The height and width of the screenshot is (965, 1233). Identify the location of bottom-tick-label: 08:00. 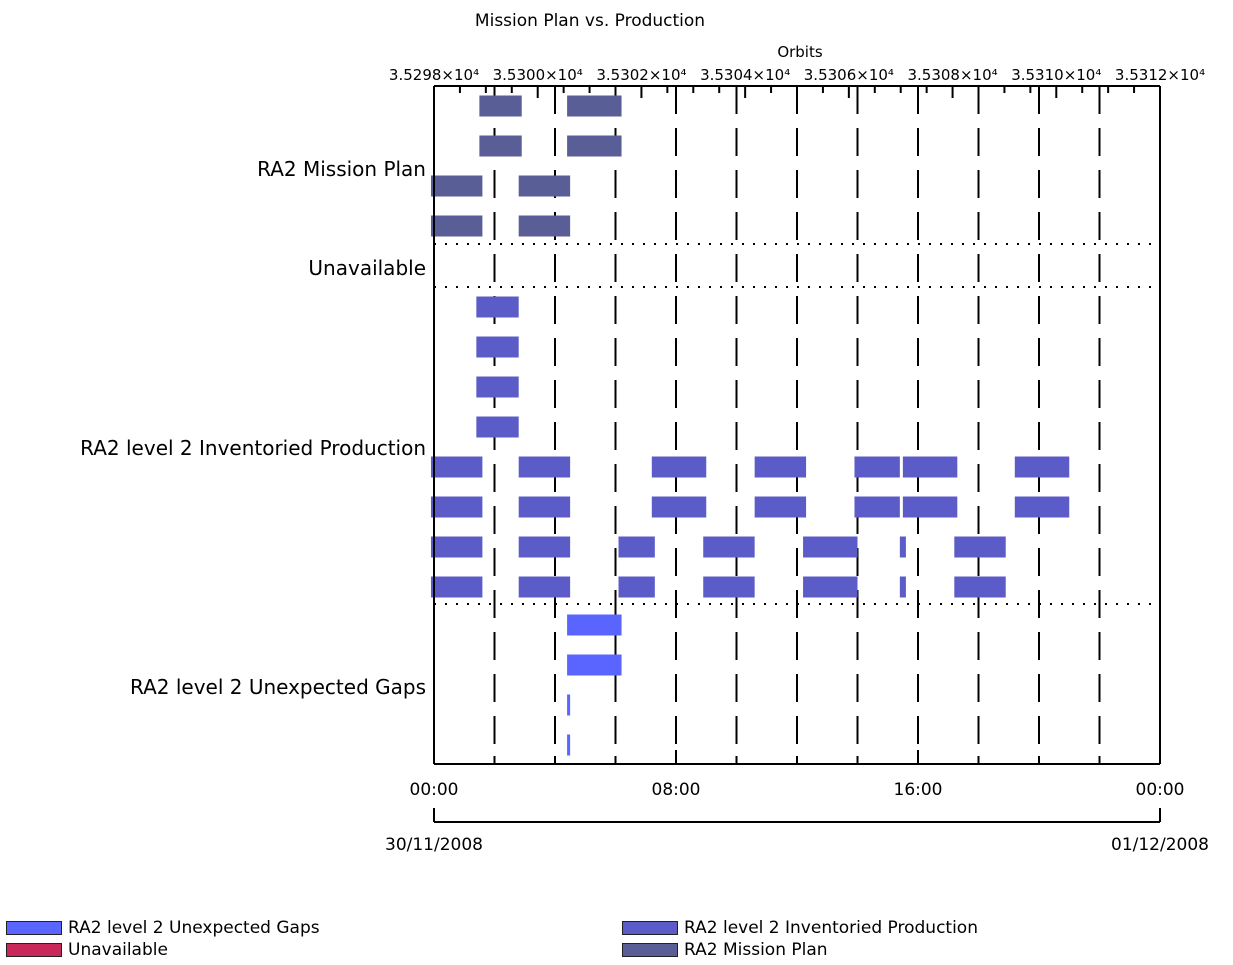
(676, 790).